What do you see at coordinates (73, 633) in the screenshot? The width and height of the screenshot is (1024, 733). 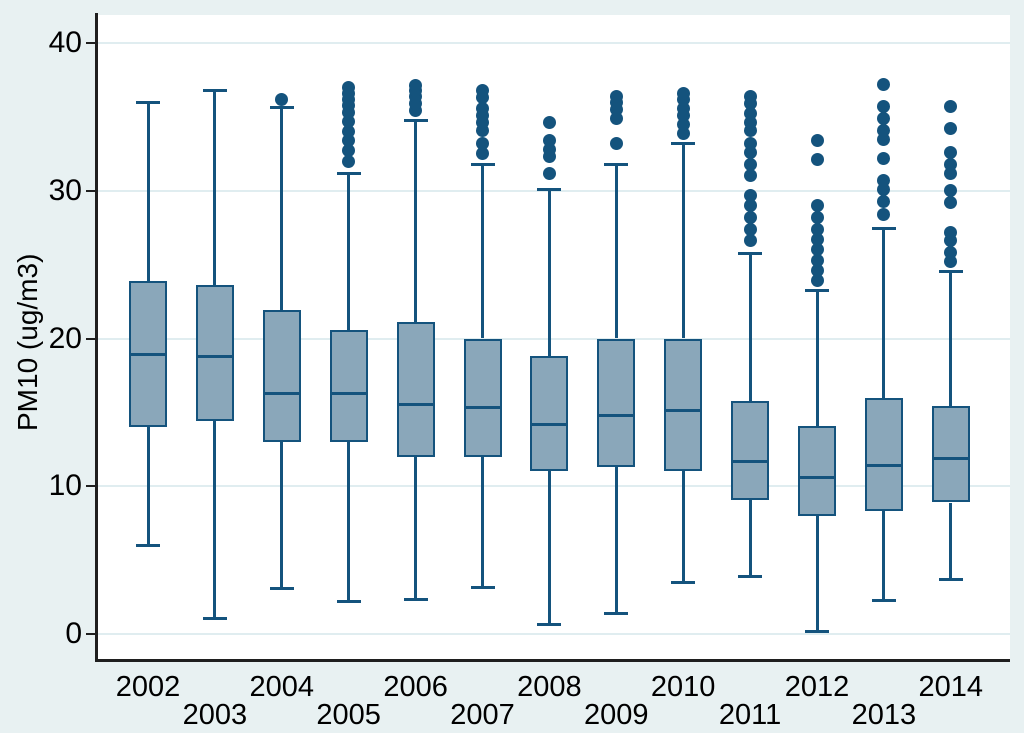 I see `y-tick-label-0: 0` at bounding box center [73, 633].